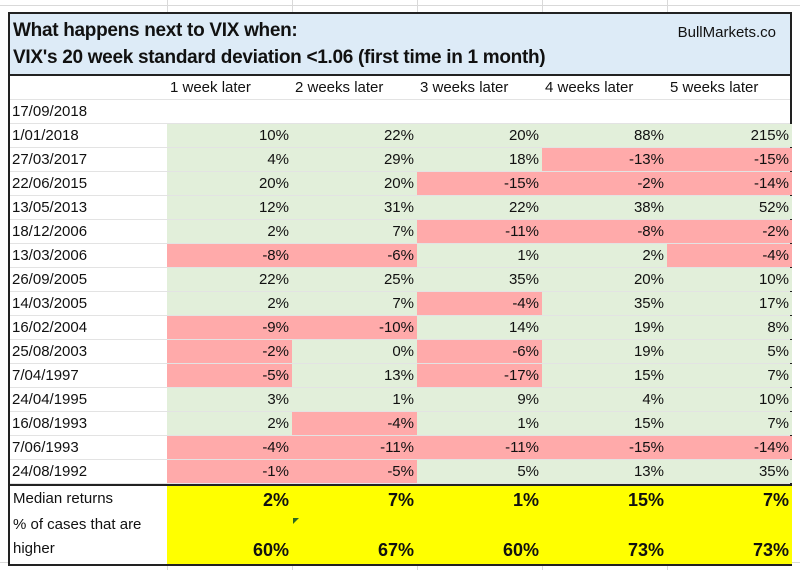 The width and height of the screenshot is (800, 570). Describe the element at coordinates (479, 399) in the screenshot. I see `return-cell: 9%` at that location.